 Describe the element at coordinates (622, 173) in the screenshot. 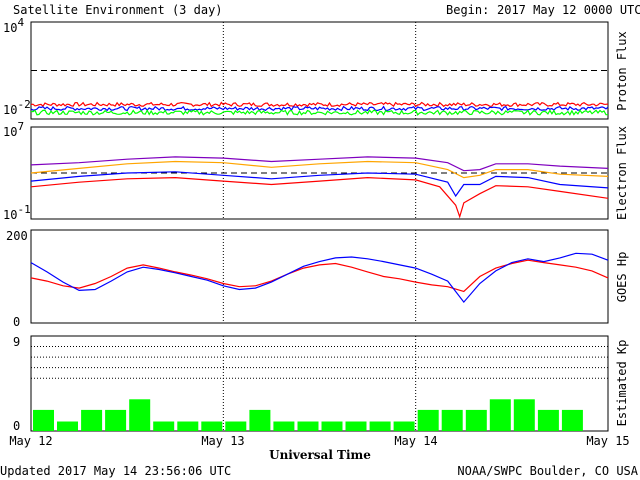

I see `electron-ylabel: Electron Flux` at that location.